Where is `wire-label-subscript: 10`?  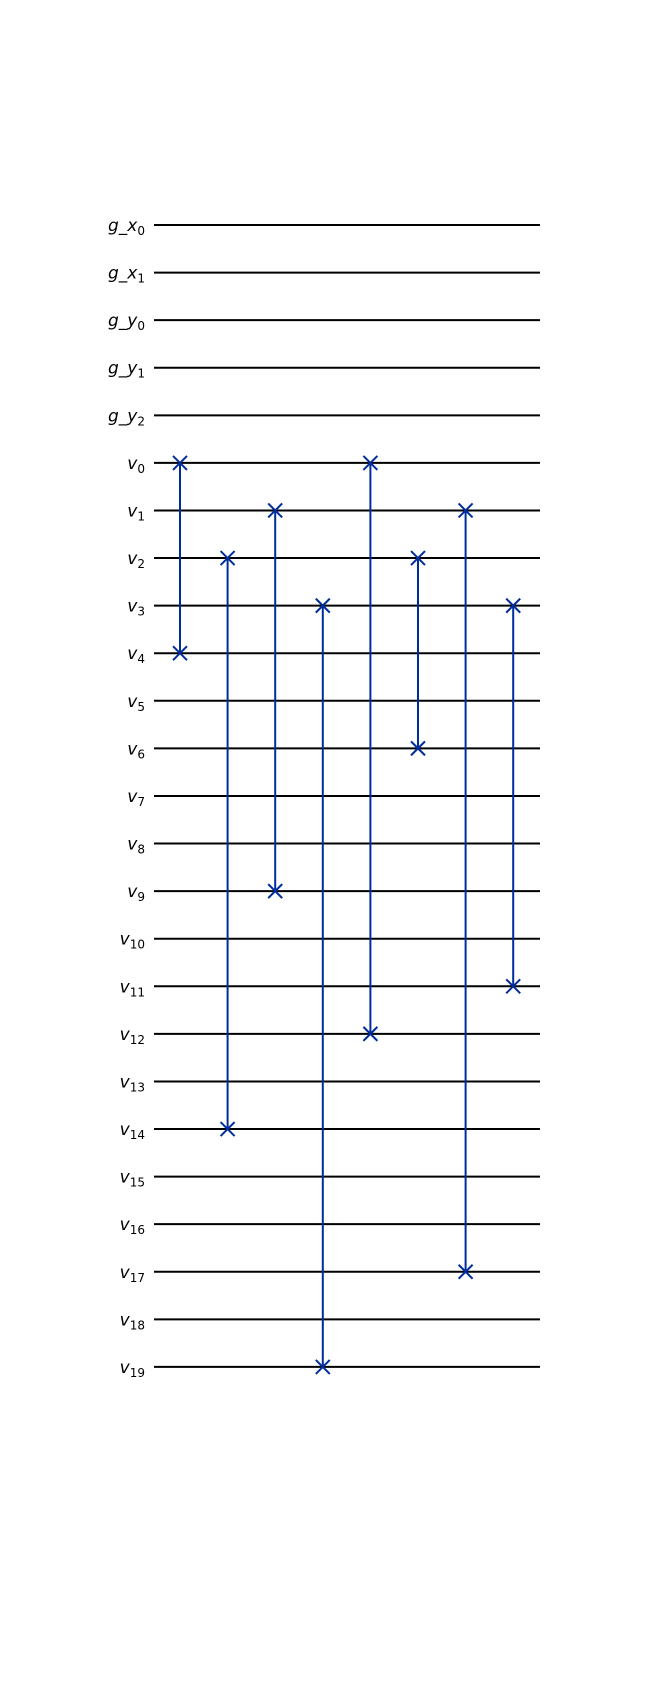
wire-label-subscript: 10 is located at coordinates (137, 945).